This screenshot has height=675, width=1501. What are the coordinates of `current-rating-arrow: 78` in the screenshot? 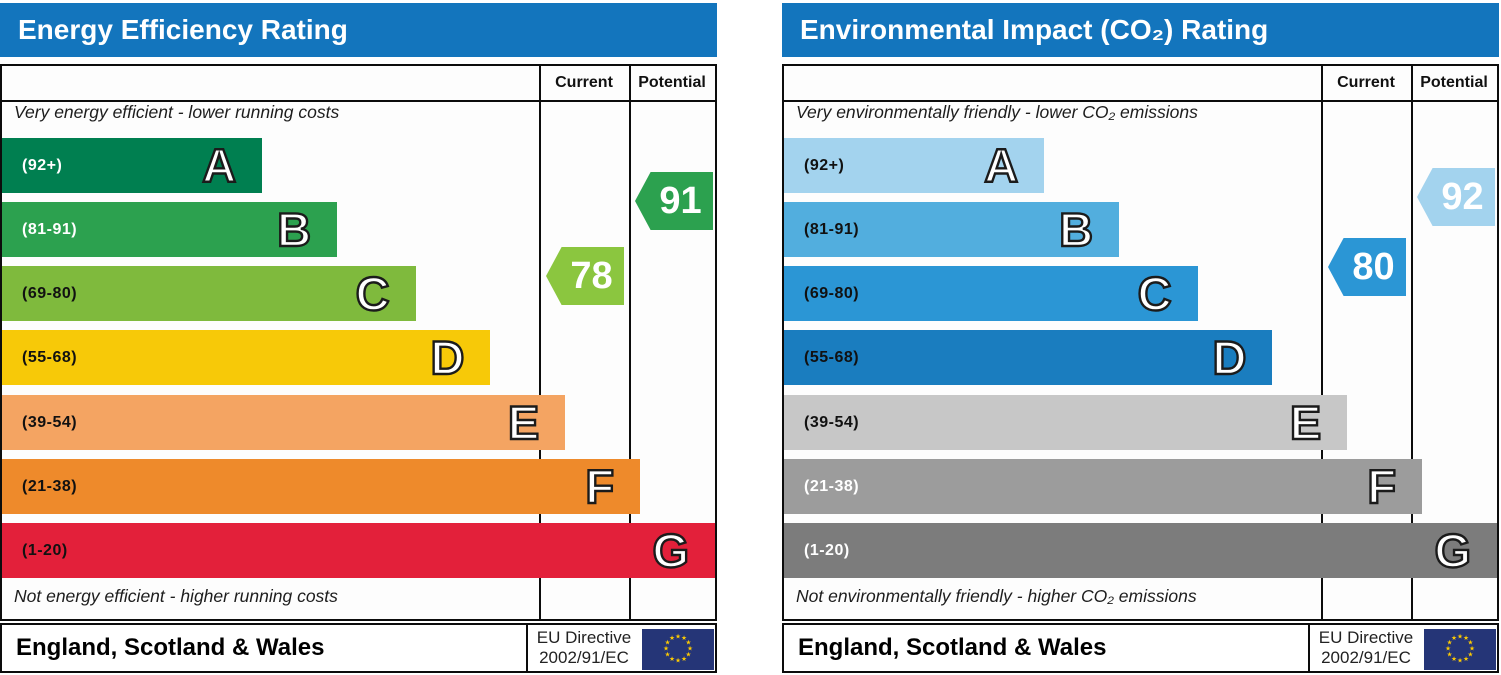 It's located at (585, 276).